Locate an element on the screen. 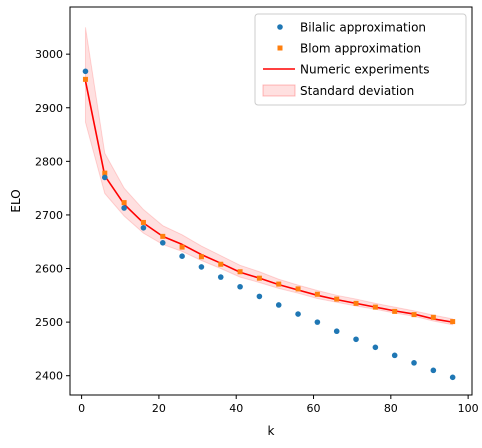 This screenshot has width=482, height=448. y-tick-label: 2800 is located at coordinates (49, 161).